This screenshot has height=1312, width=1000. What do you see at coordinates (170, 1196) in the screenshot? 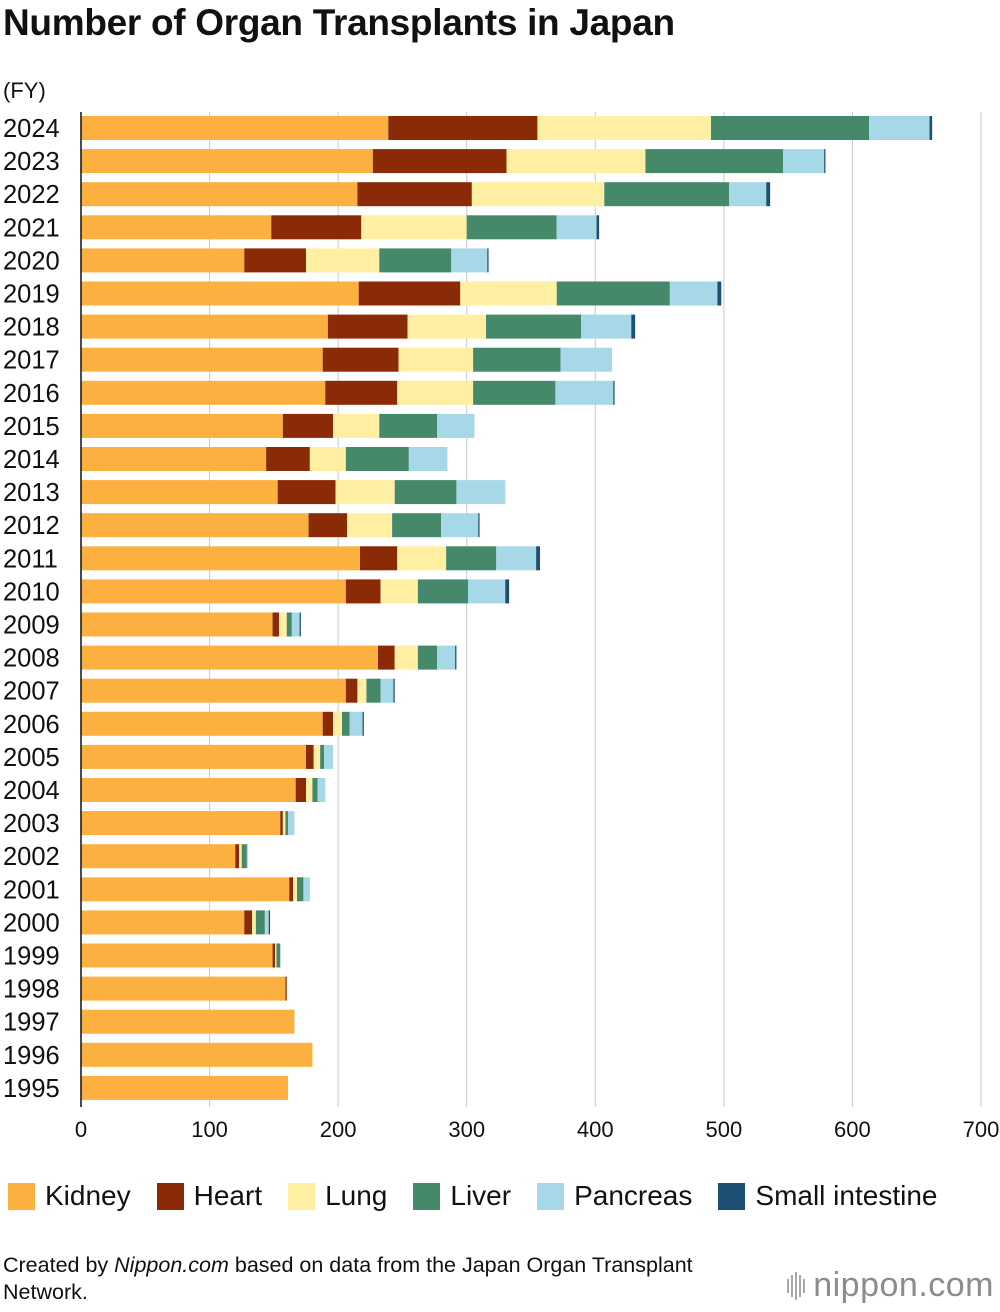
I see `legend-swatch-heart` at bounding box center [170, 1196].